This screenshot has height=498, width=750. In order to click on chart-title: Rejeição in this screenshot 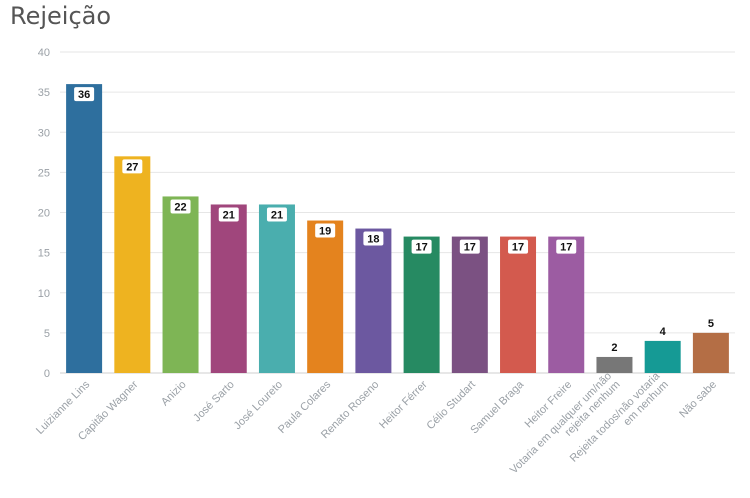, I will do `click(61, 16)`.